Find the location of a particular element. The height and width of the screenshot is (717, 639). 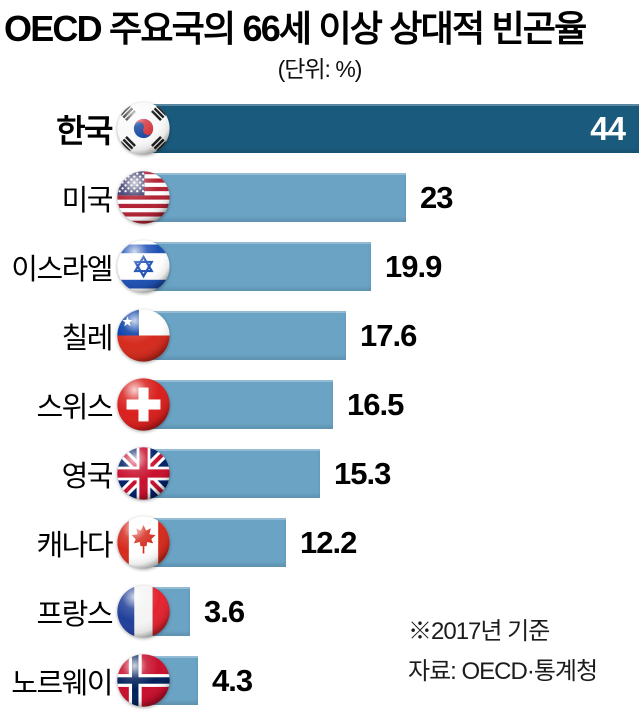

bar-track: 17.6 is located at coordinates (375, 335).